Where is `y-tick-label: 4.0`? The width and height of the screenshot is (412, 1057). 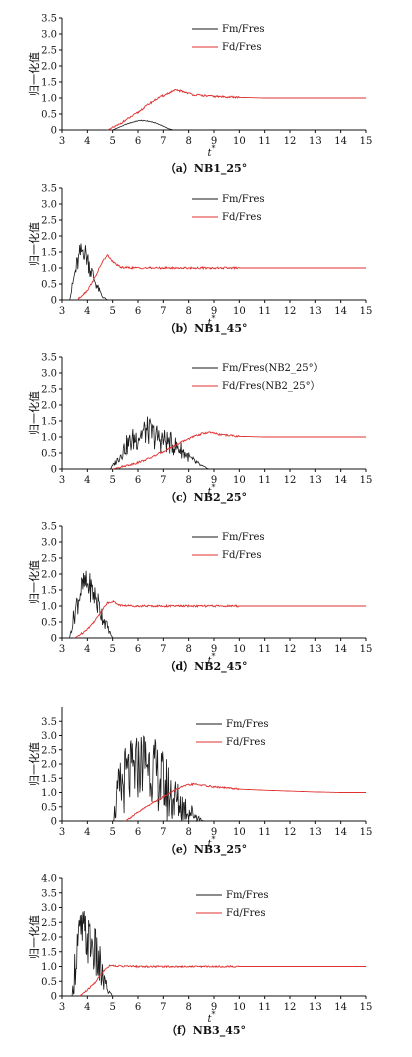 y-tick-label: 4.0 is located at coordinates (49, 879).